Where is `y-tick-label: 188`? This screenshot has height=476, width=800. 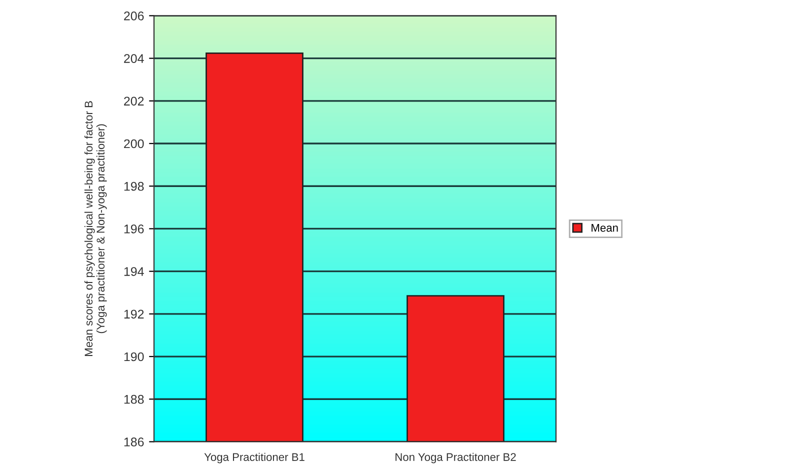
y-tick-label: 188 is located at coordinates (134, 399).